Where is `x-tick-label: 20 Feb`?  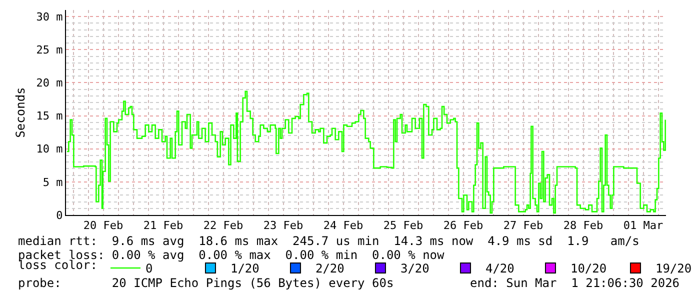 x-tick-label: 20 Feb is located at coordinates (103, 225).